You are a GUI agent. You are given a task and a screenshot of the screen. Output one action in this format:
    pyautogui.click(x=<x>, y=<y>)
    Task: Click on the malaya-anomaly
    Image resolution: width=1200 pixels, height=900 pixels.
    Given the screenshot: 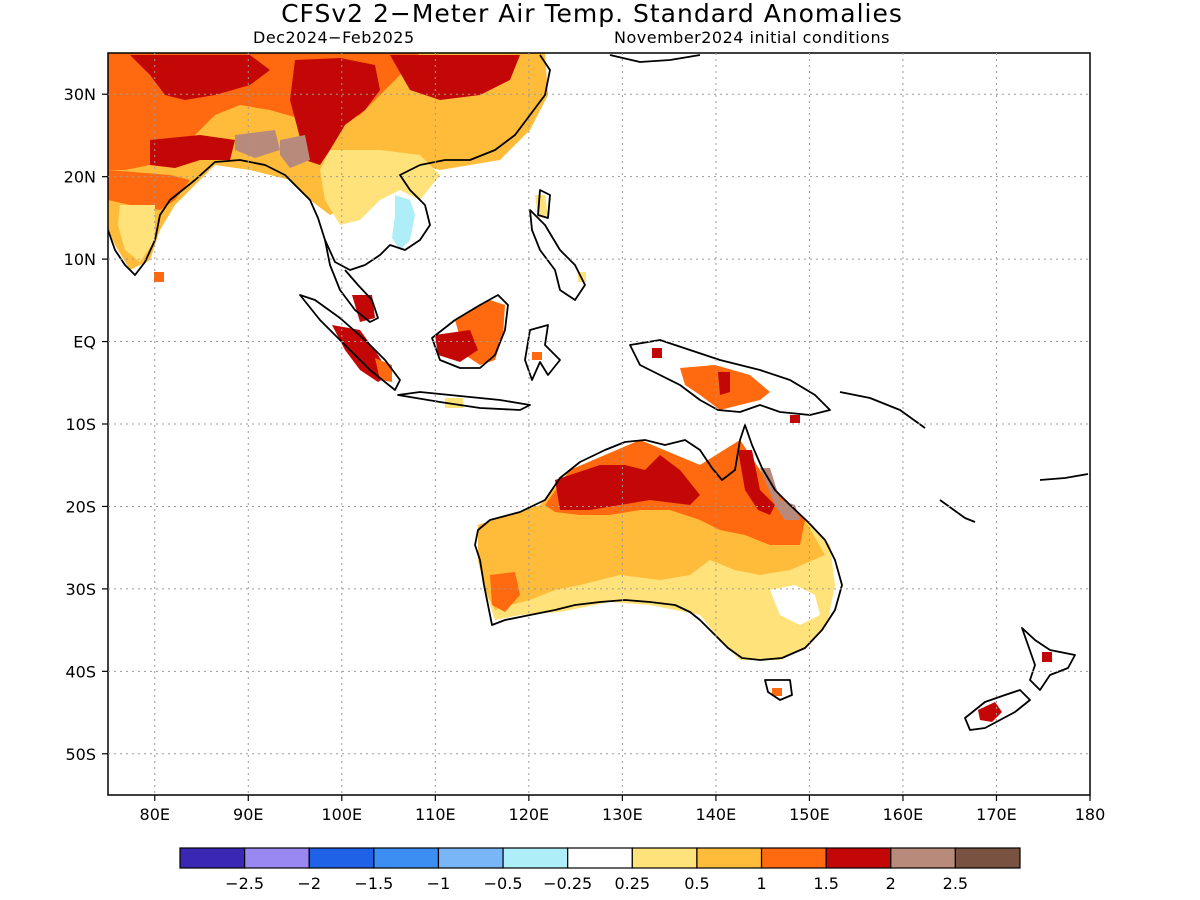 What is the action you would take?
    pyautogui.click(x=363, y=308)
    